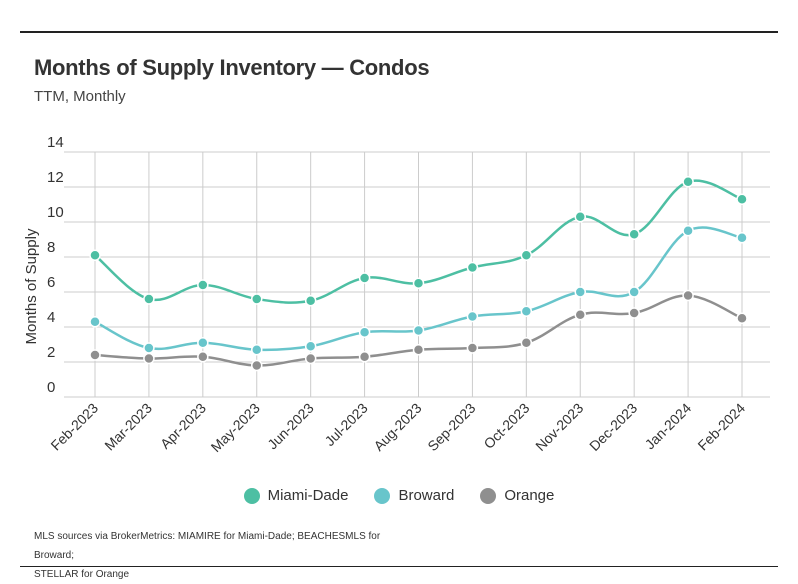  I want to click on x-tick-label: Jun-2023, so click(290, 426).